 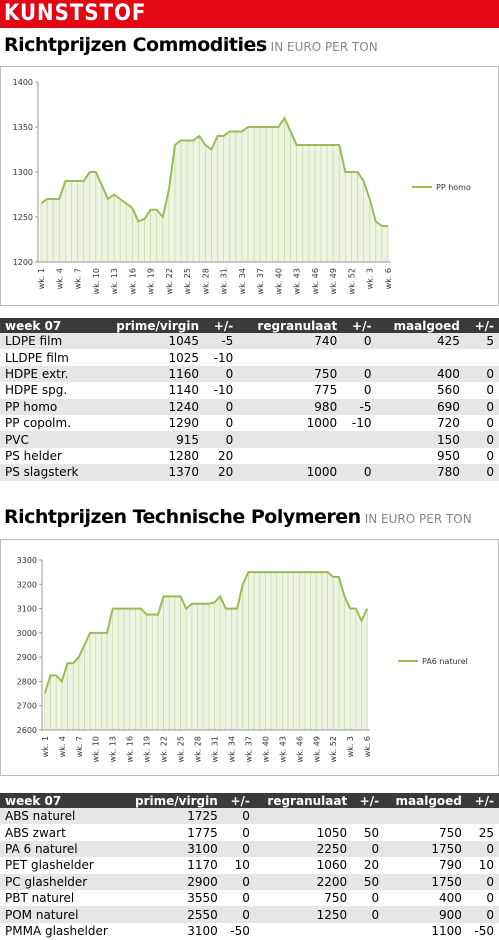 What do you see at coordinates (446, 930) in the screenshot?
I see `cell: 1100` at bounding box center [446, 930].